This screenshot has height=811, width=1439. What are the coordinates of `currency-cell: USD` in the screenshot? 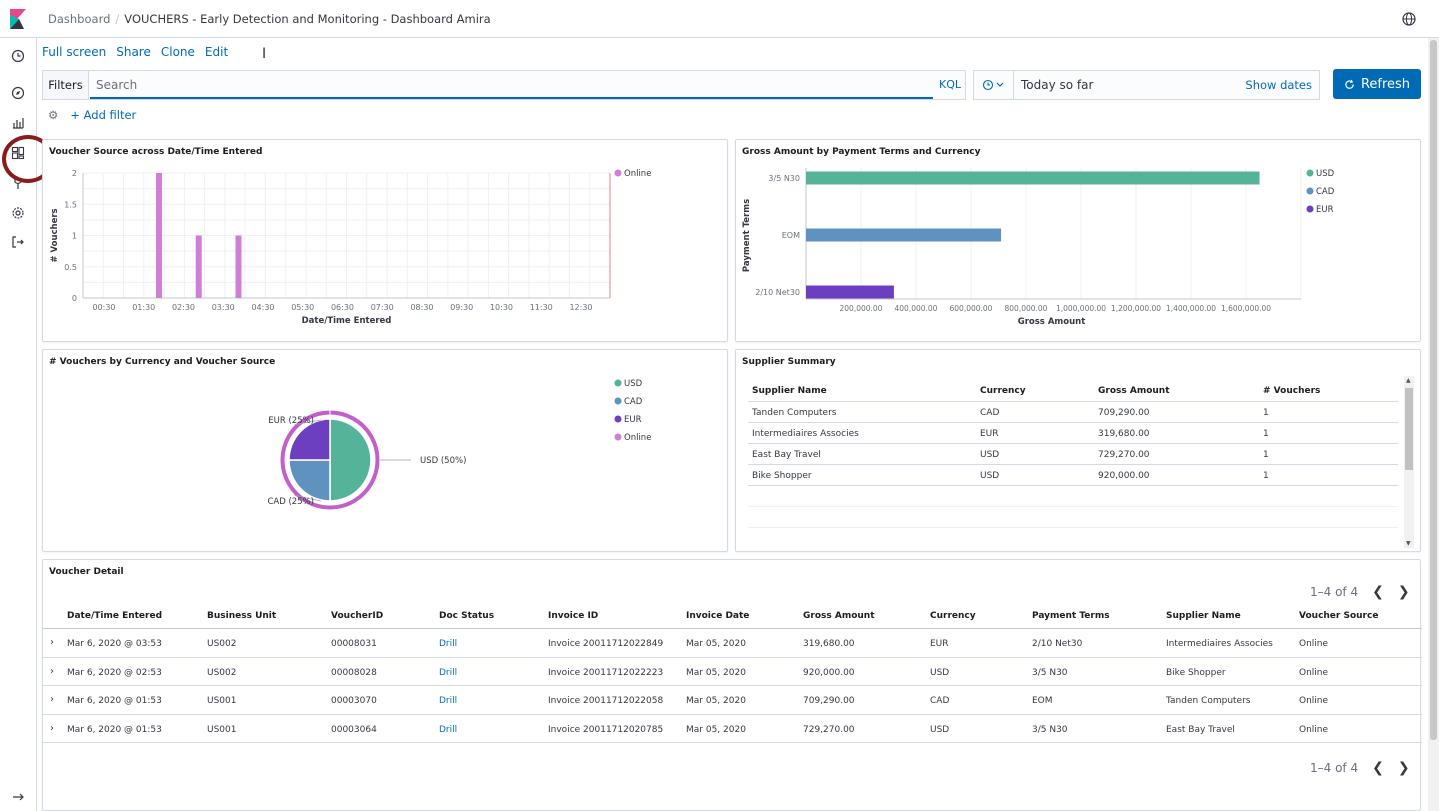 It's located at (940, 729).